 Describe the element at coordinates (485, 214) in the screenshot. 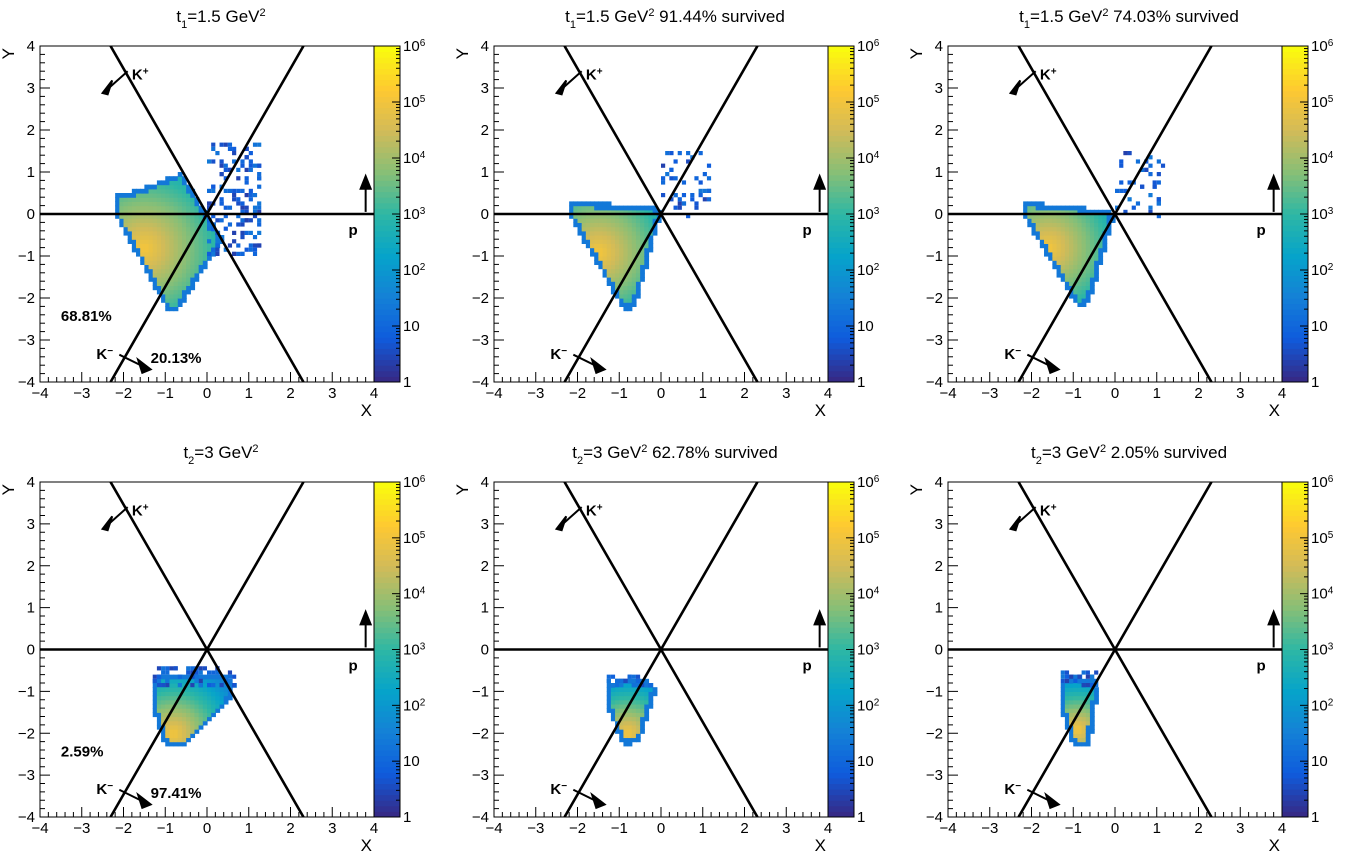

I see `y-tick-label: 0` at that location.